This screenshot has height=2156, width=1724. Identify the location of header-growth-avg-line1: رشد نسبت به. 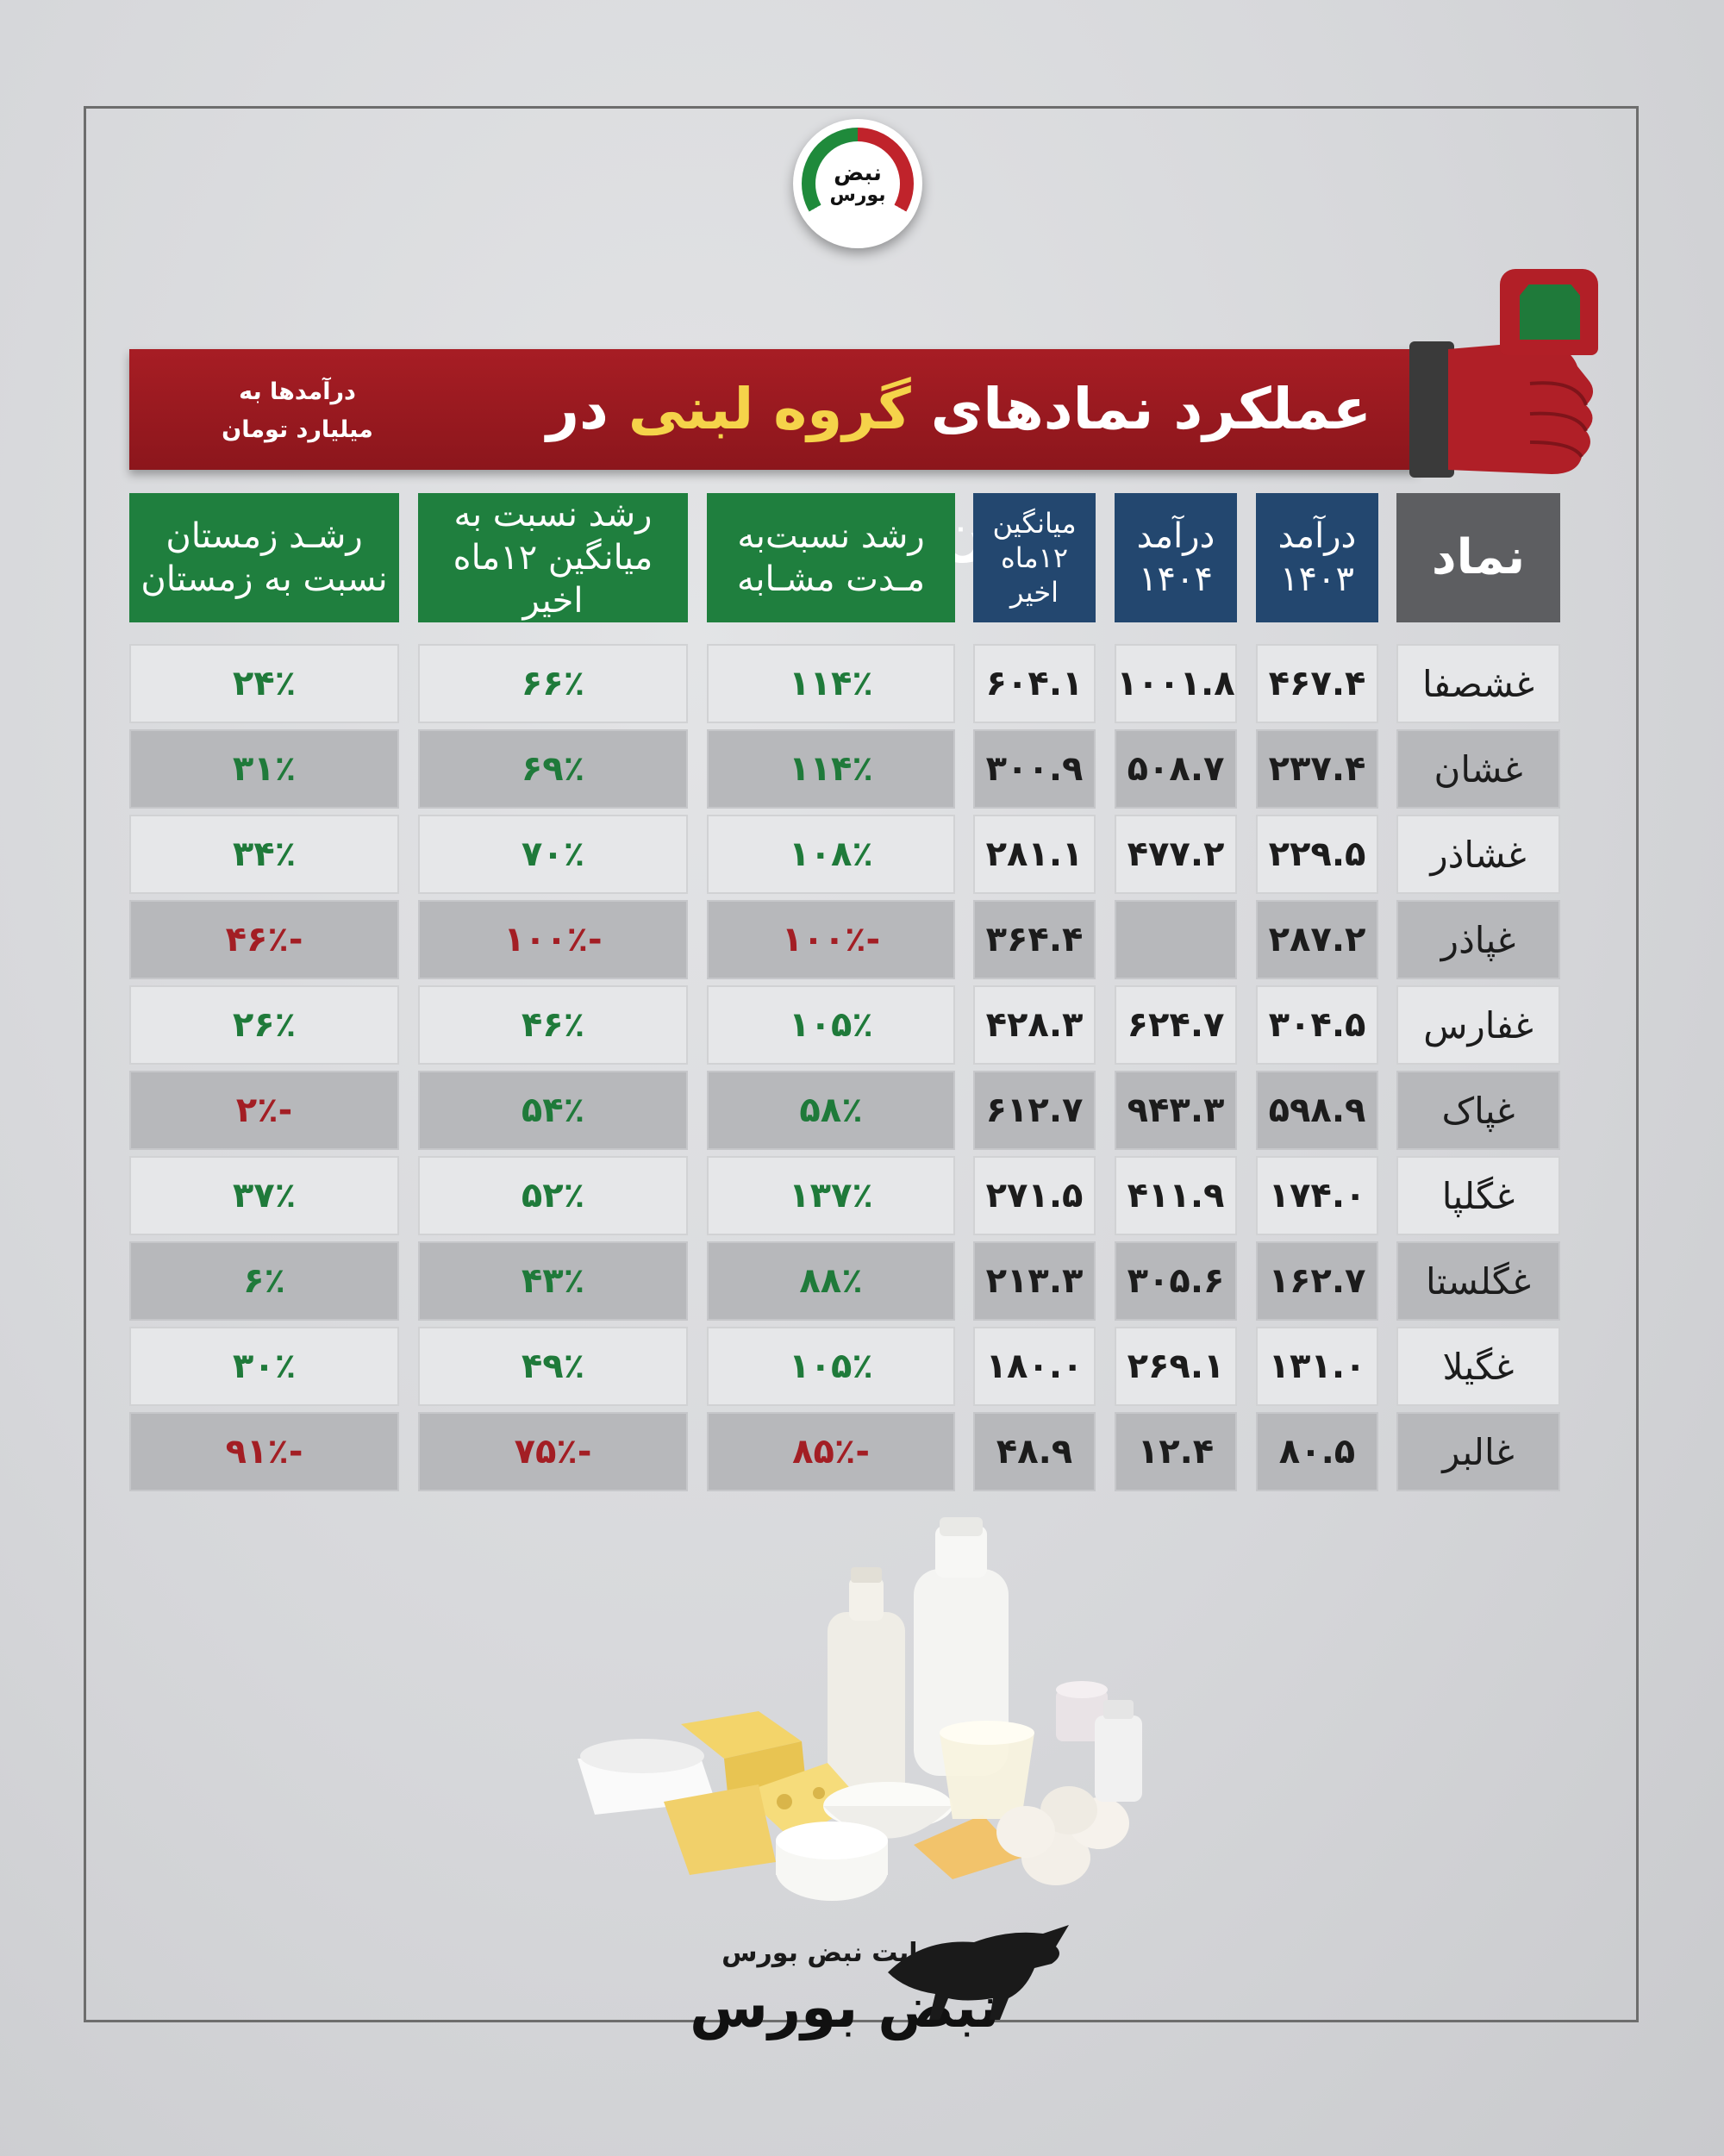
(553, 514).